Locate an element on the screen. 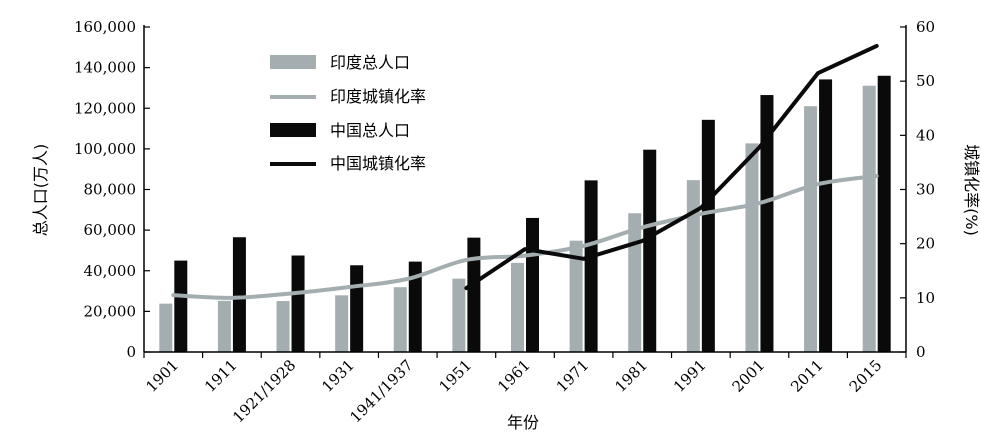 This screenshot has height=437, width=981. left-axis-title: 总人口(万人) is located at coordinates (40, 190).